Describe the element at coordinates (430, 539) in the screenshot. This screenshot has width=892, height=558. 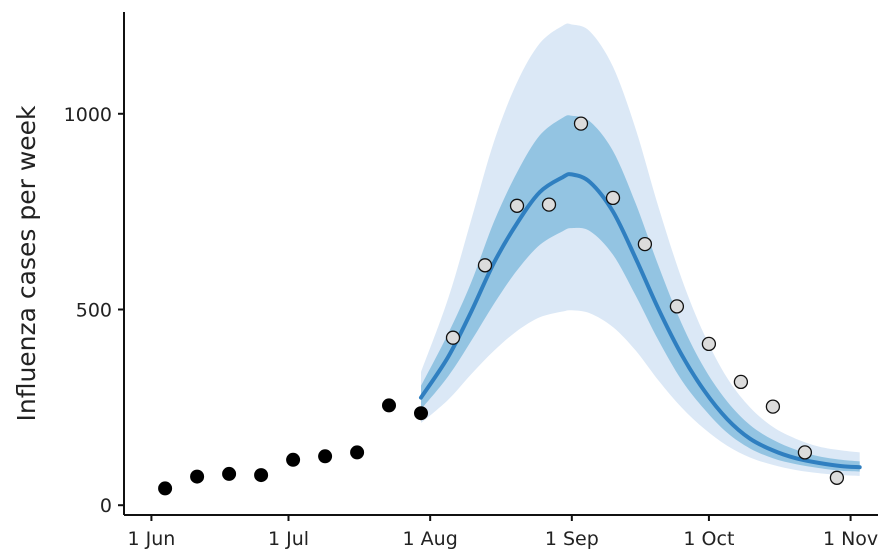
I see `x-tick-label: 1 Aug` at that location.